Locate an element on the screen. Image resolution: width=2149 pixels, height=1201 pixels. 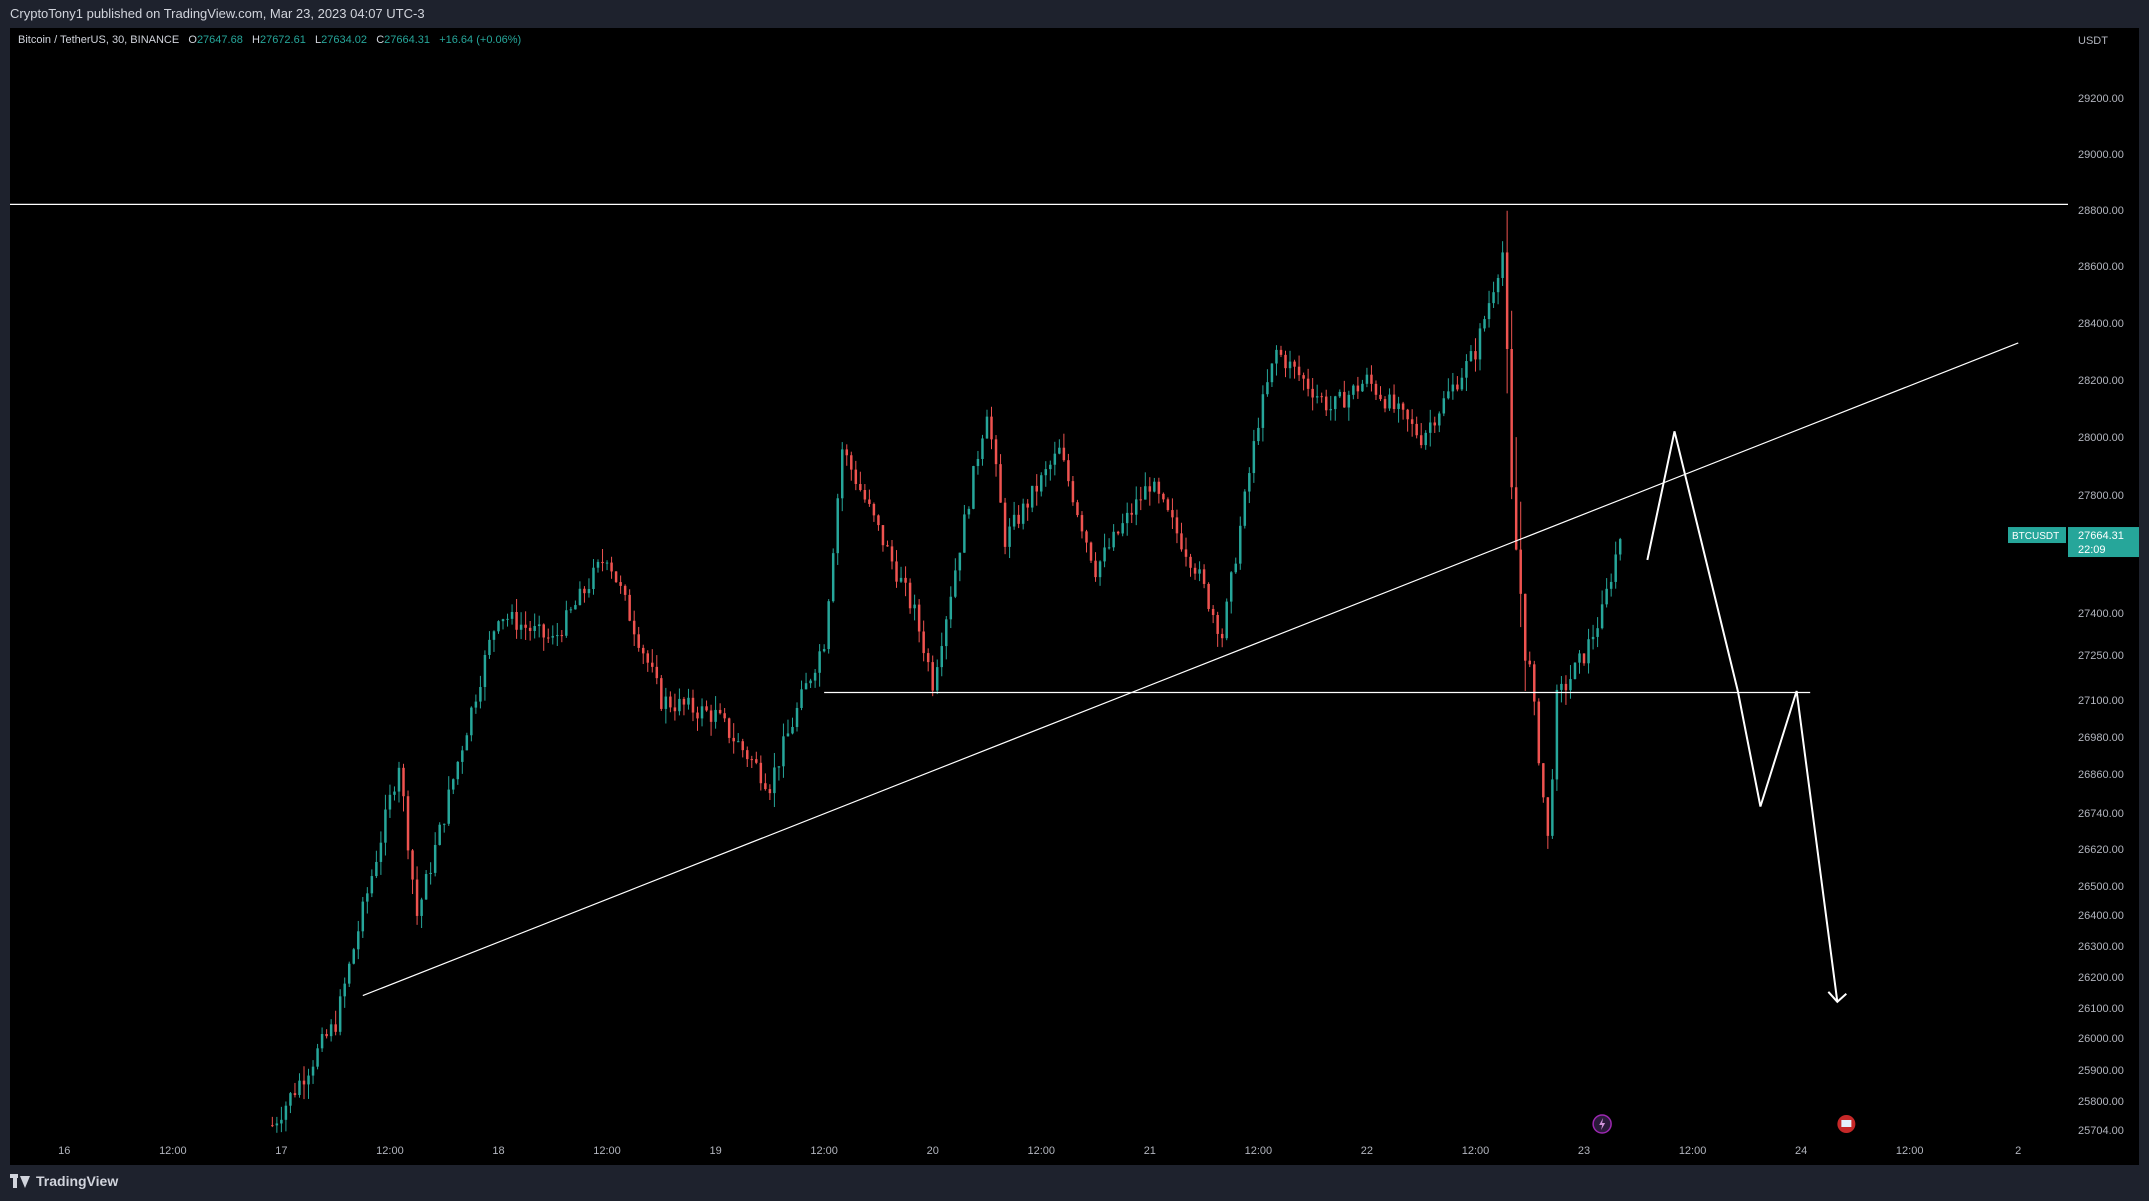
y-tick-label: 26300.00 is located at coordinates (2101, 947).